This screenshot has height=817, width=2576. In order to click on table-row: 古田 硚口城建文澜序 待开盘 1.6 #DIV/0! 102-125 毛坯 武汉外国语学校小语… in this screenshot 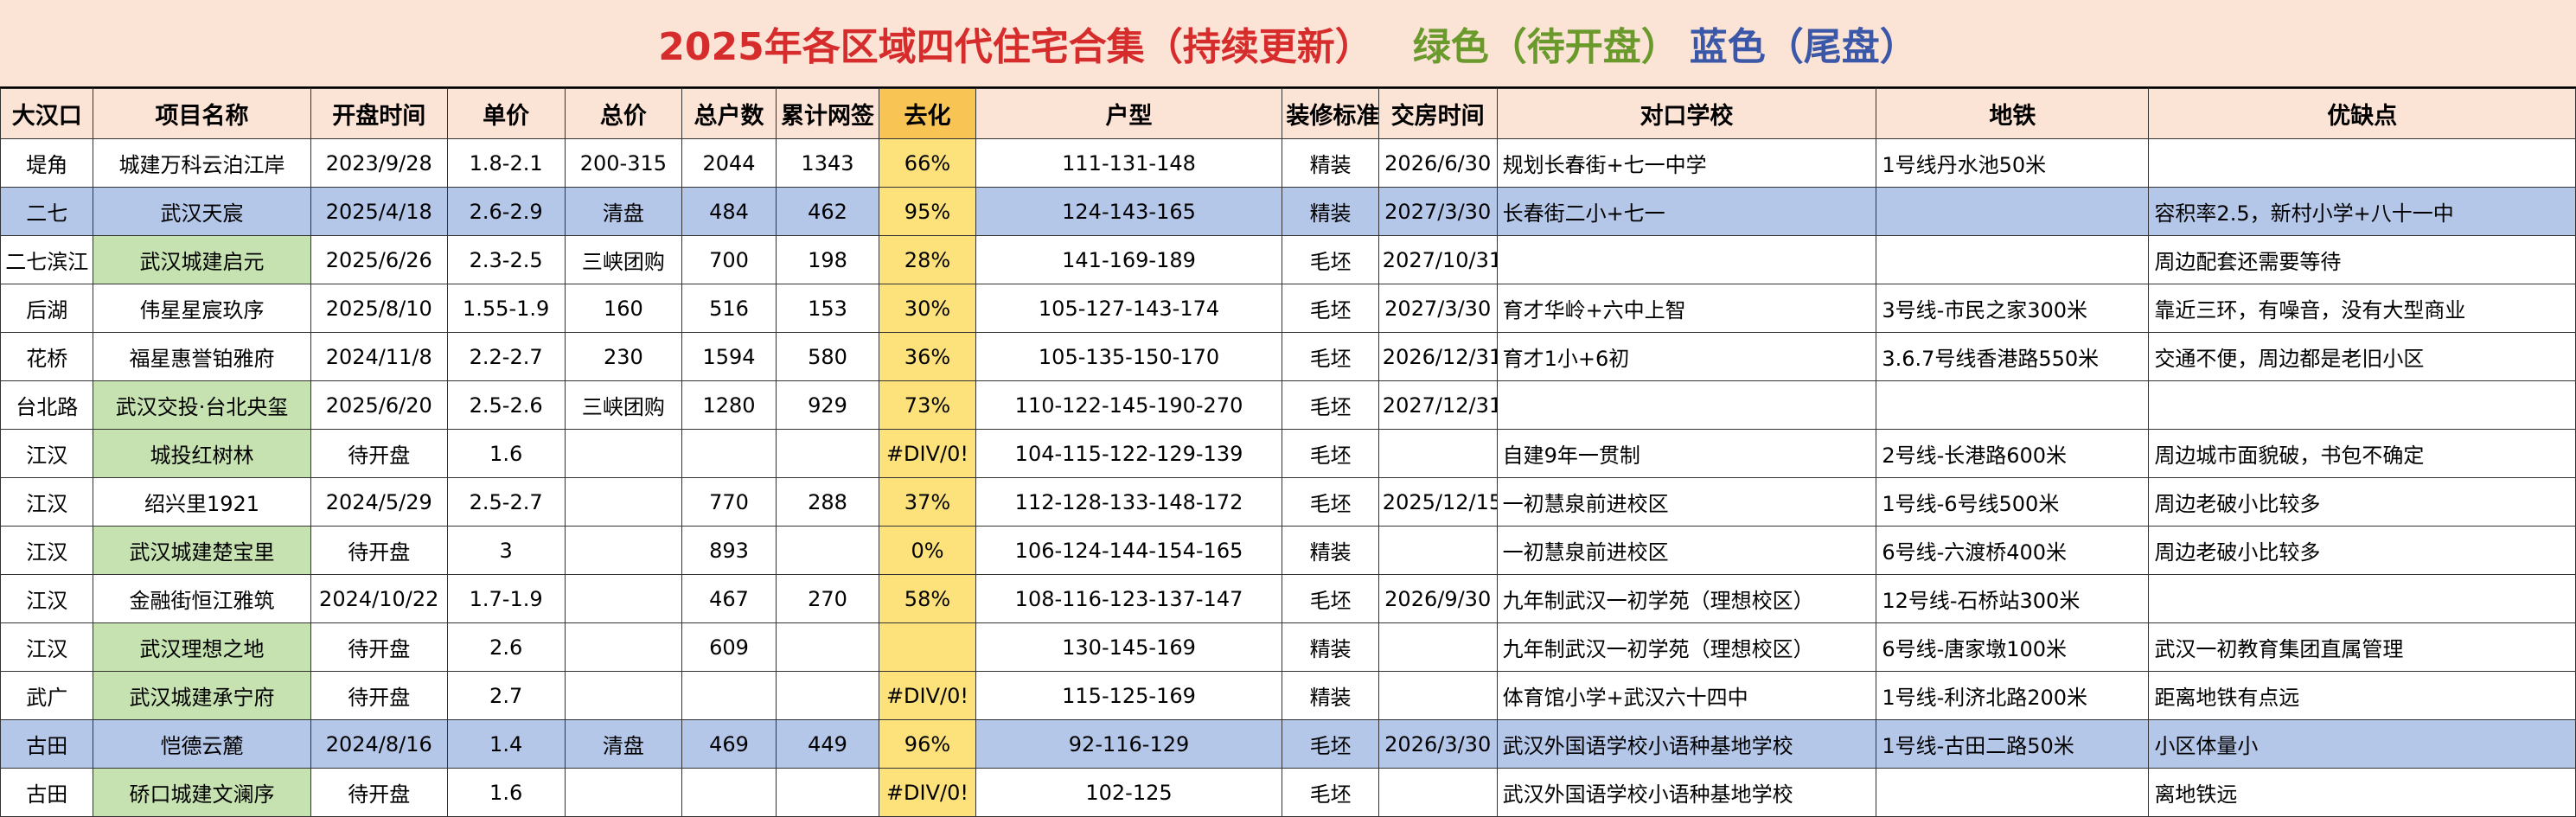, I will do `click(1288, 792)`.